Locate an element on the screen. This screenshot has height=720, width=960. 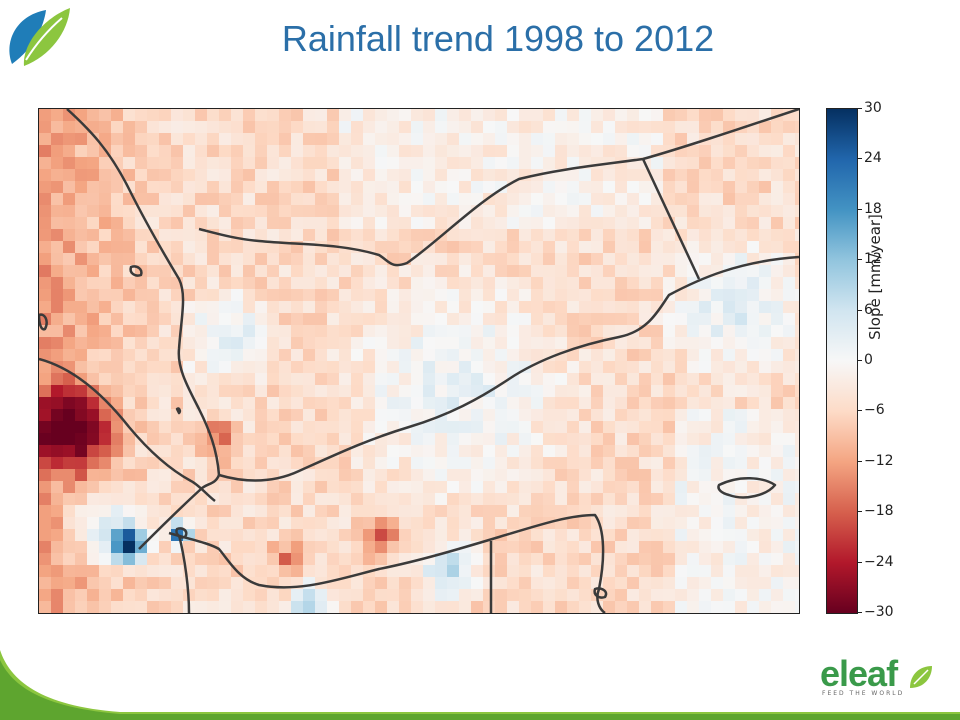
colorbar-tick-label: 30 is located at coordinates (873, 108).